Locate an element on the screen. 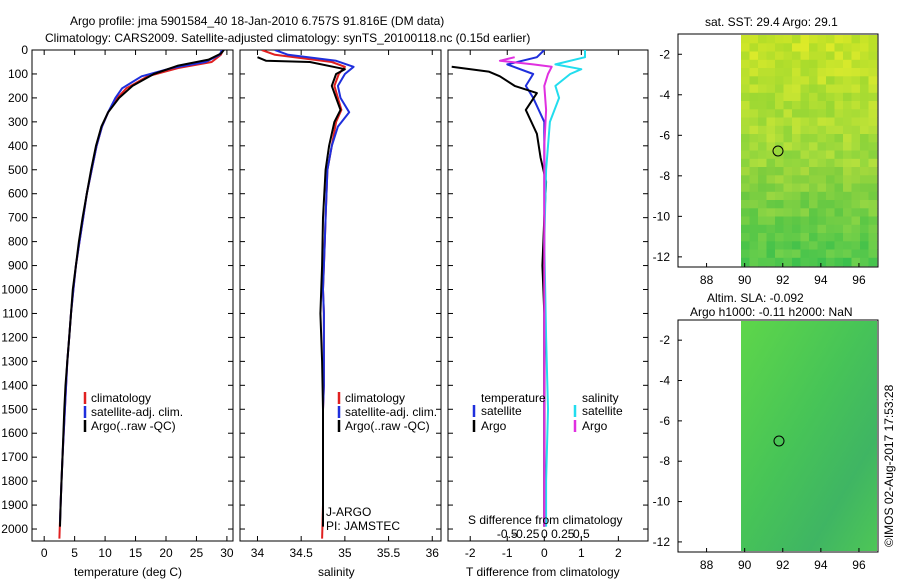 The image size is (900, 580). x-tick-label: -2 is located at coordinates (470, 553).